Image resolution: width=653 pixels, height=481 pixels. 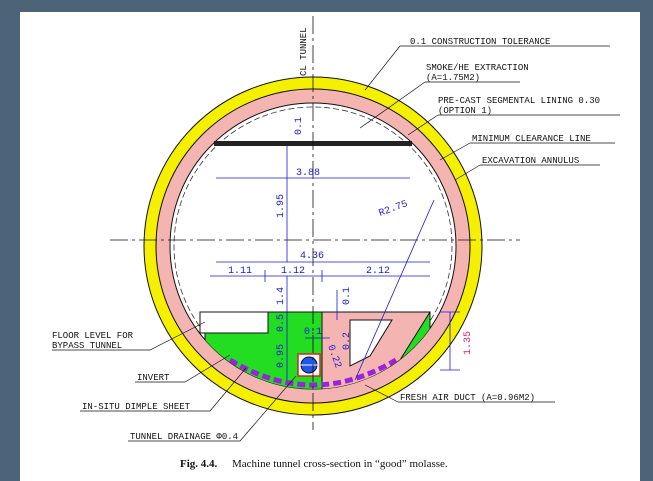 I want to click on label: PRE-CAST SEGMENTAL LINING 0.30, so click(x=519, y=101).